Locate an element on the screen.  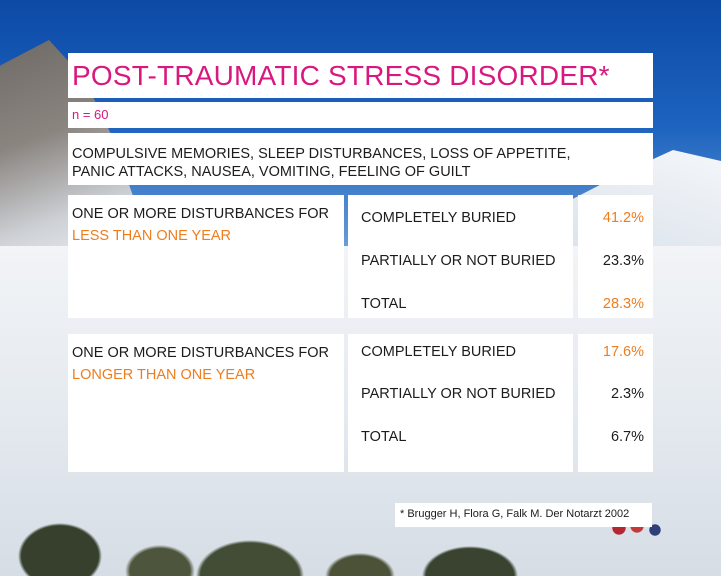
page-title: POST-TRAUMATIC STRESS DISORDER* is located at coordinates (341, 75).